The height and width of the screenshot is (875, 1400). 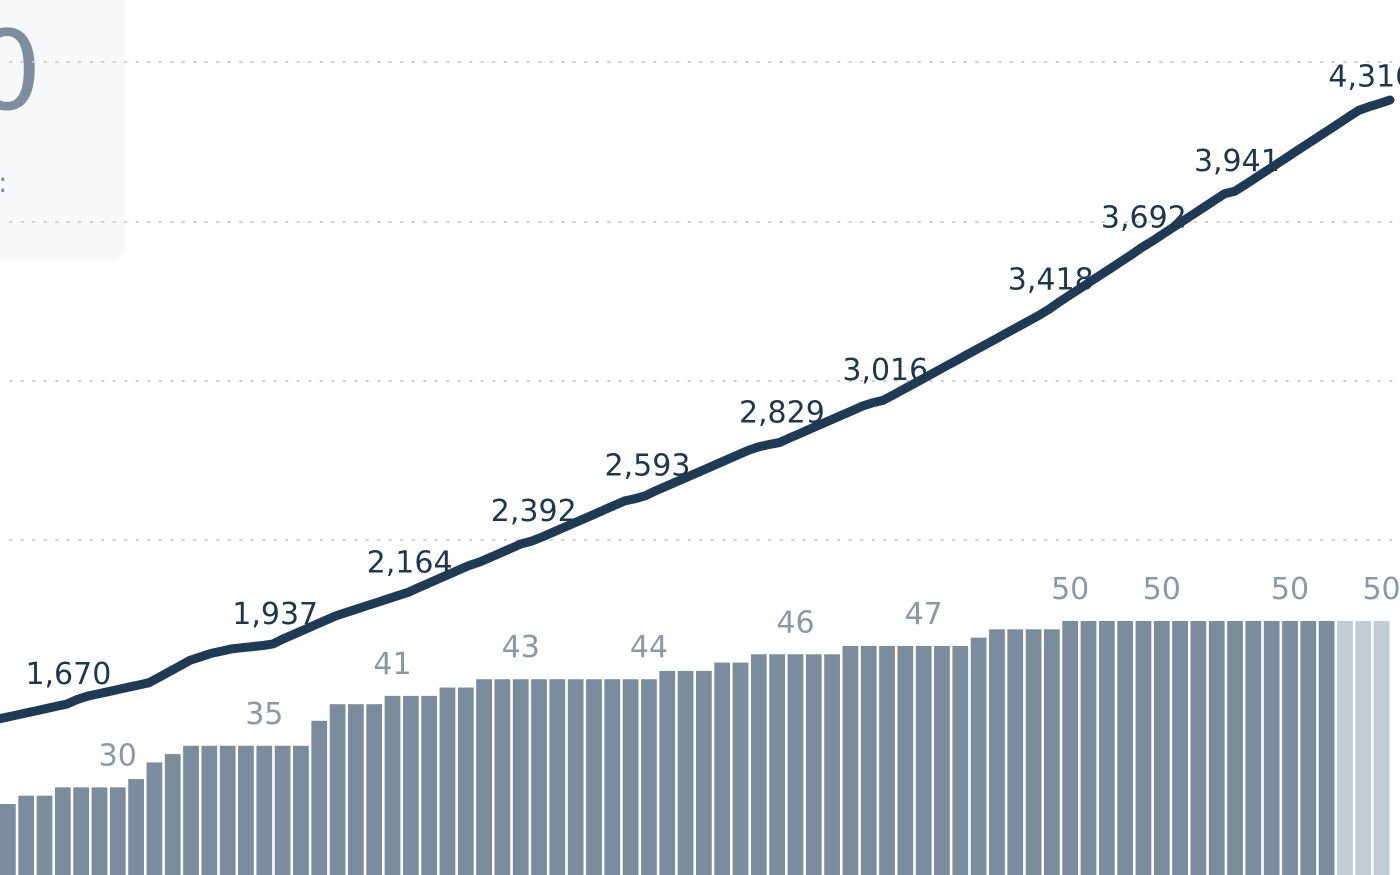 What do you see at coordinates (264, 714) in the screenshot?
I see `bar-label-1: 35` at bounding box center [264, 714].